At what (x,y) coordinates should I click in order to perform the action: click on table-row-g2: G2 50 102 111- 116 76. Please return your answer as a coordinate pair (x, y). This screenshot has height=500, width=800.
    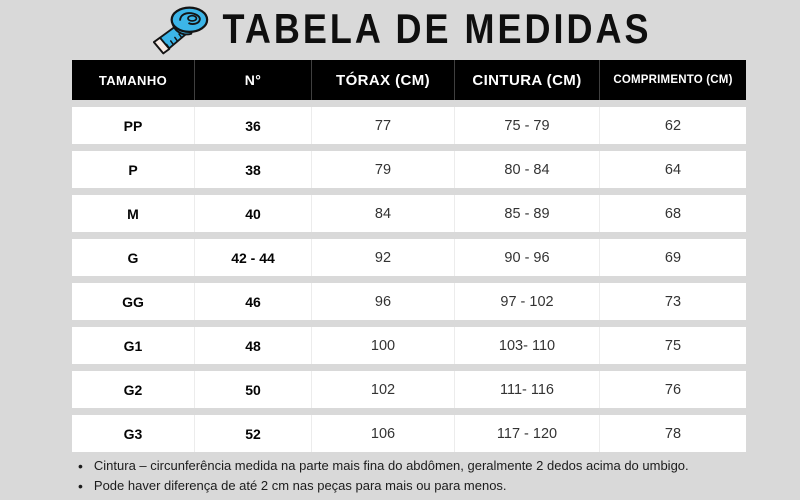
    Looking at the image, I should click on (409, 389).